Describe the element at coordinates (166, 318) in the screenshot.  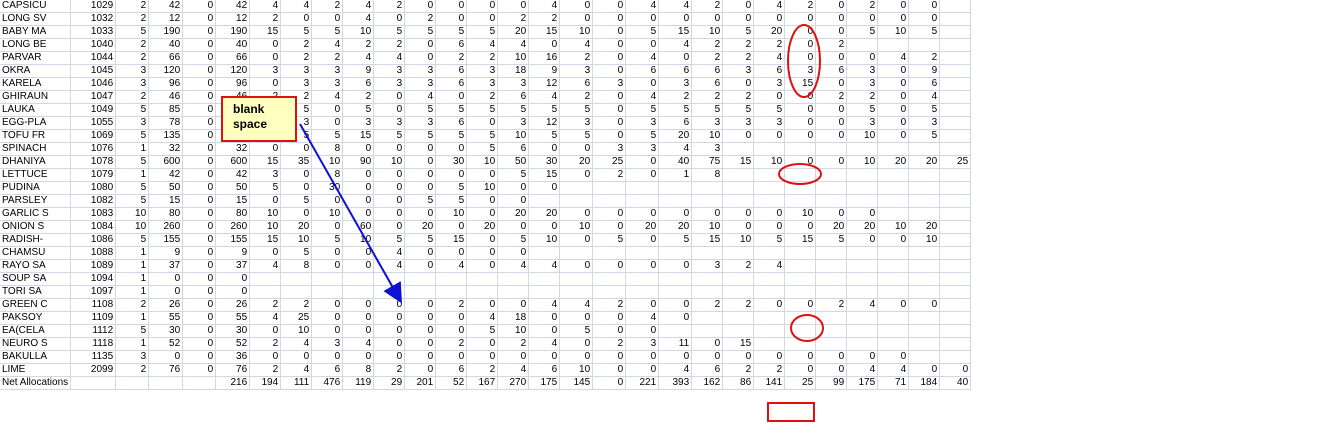
I see `table-cell: 55` at that location.